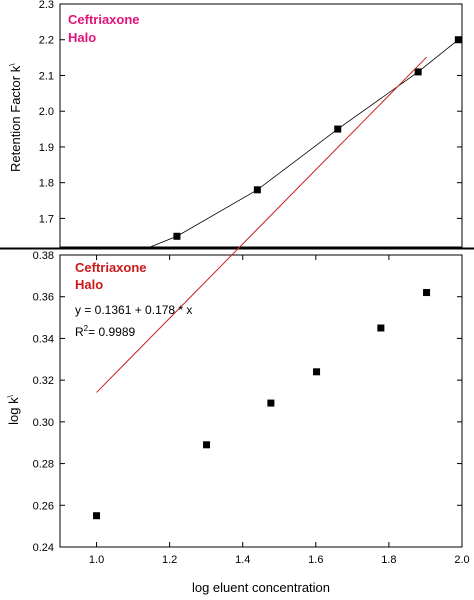 This screenshot has height=600, width=474. Describe the element at coordinates (46, 41) in the screenshot. I see `top-y-tick-label: 2.2` at that location.